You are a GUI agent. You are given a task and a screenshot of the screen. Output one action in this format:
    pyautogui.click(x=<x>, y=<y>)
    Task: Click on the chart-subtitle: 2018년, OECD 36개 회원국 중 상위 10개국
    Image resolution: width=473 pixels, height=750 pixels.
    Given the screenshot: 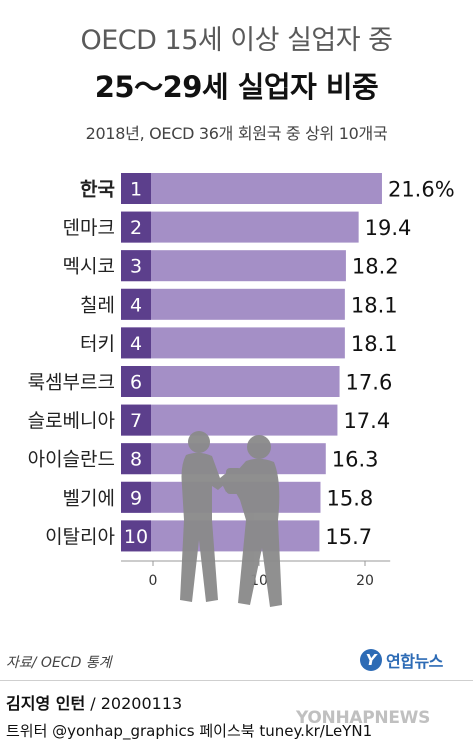 What is the action you would take?
    pyautogui.click(x=236, y=133)
    